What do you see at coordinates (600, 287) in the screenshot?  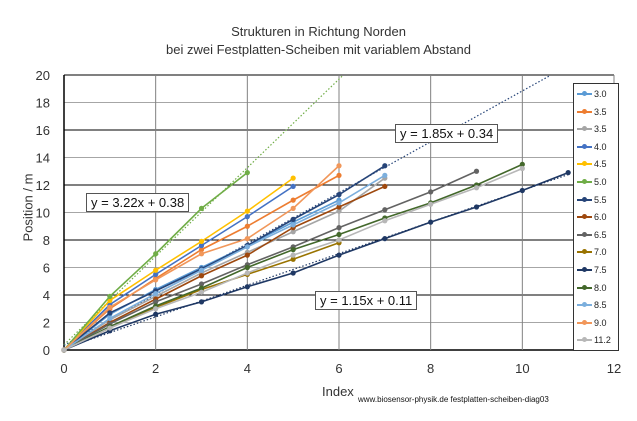 I see `legend-label: 8.0` at bounding box center [600, 287].